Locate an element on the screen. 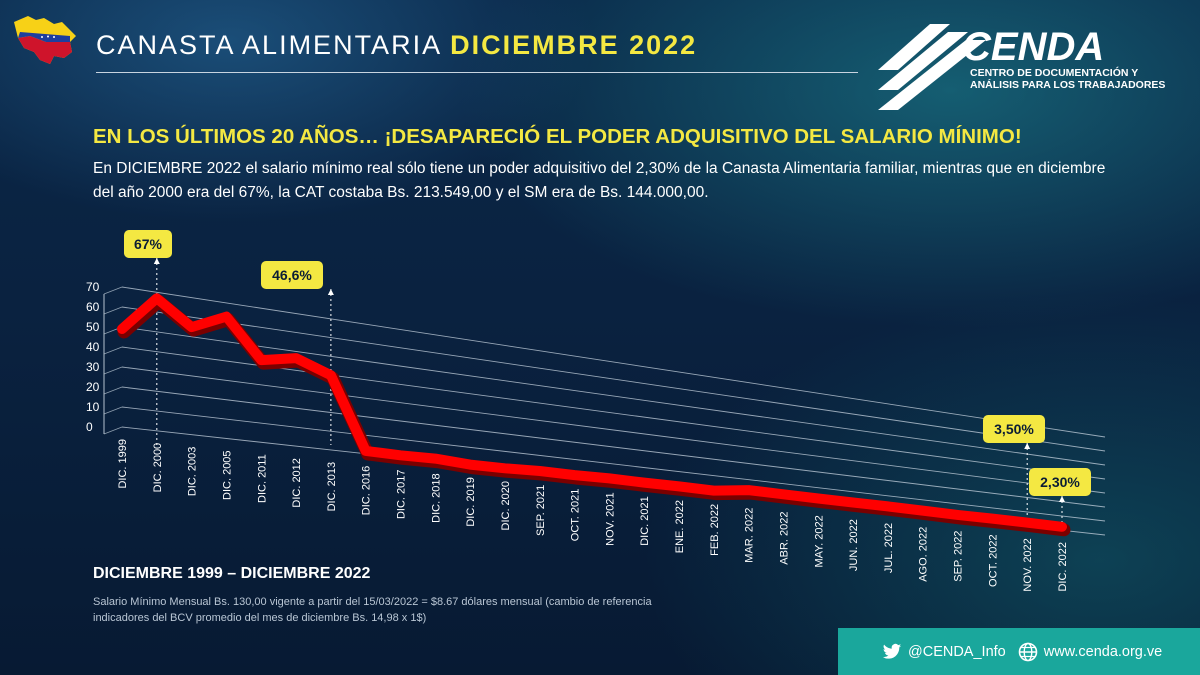 The width and height of the screenshot is (1200, 675). y-tick-label: 10 is located at coordinates (93, 407).